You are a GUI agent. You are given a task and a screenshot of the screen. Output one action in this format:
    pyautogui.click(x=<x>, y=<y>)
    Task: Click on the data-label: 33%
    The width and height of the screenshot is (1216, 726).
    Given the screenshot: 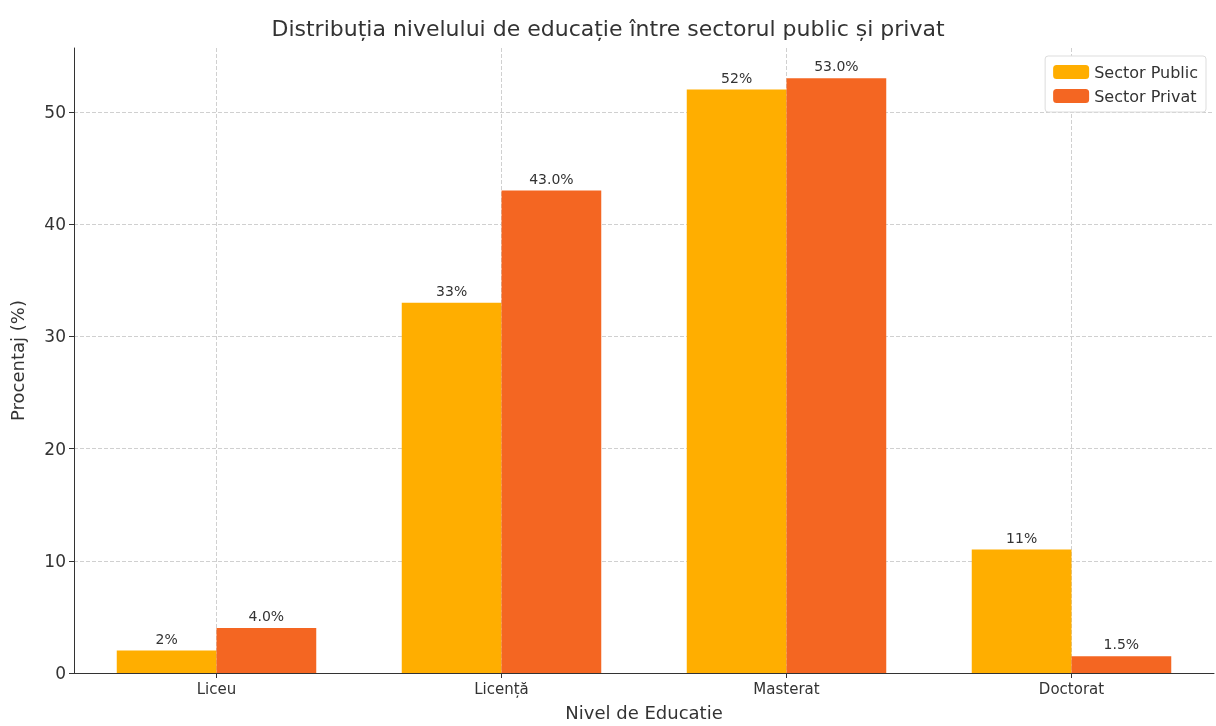 What is the action you would take?
    pyautogui.click(x=452, y=290)
    